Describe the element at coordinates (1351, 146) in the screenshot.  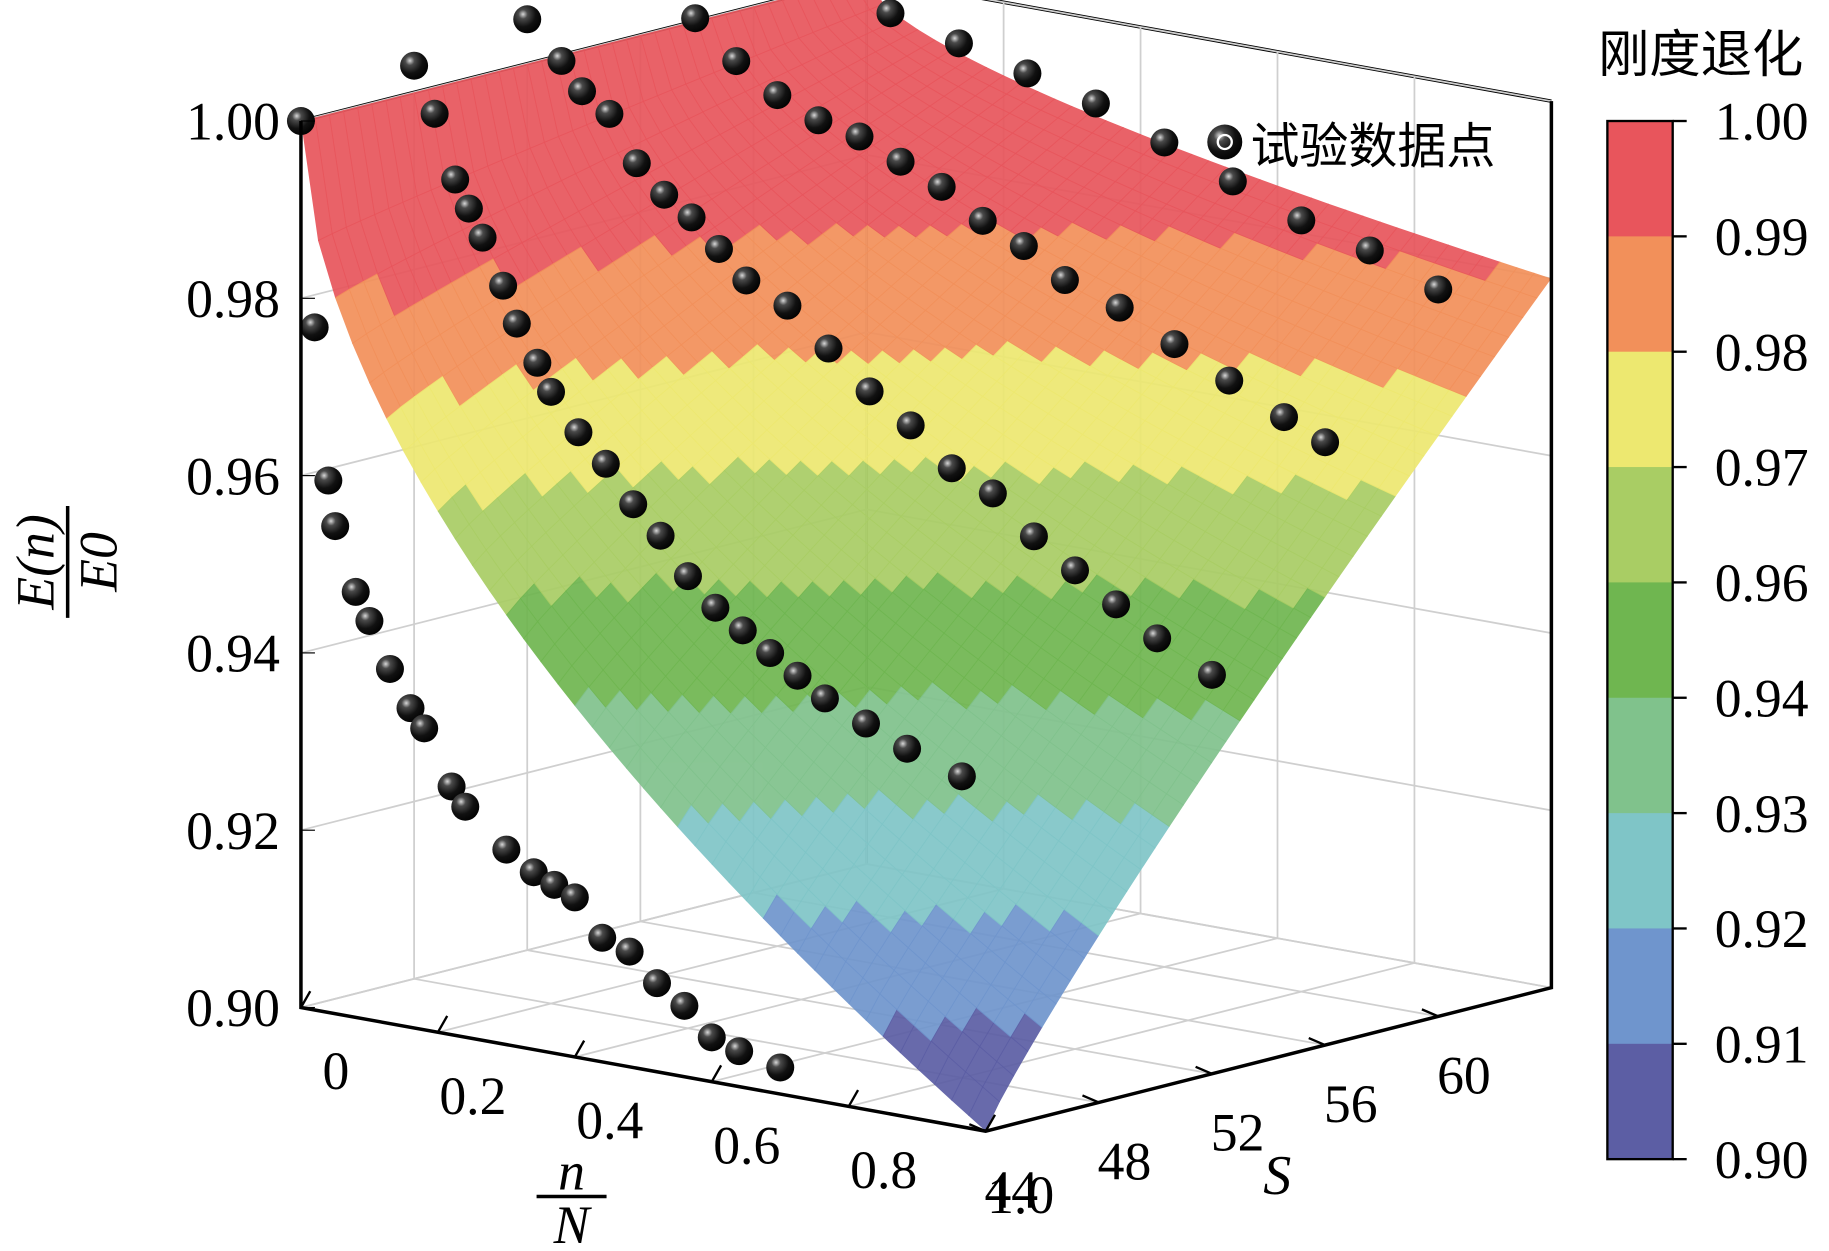
I see `legend: 试验数据点` at that location.